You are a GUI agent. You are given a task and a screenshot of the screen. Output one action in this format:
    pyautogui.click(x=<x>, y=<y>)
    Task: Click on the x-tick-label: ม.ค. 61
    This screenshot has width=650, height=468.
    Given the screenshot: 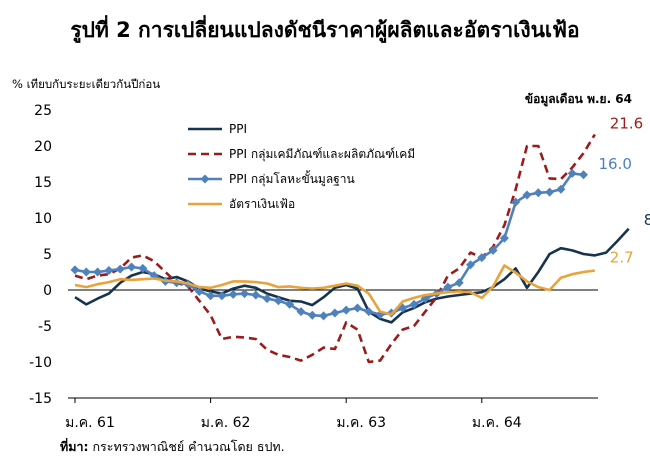 What is the action you would take?
    pyautogui.click(x=90, y=423)
    